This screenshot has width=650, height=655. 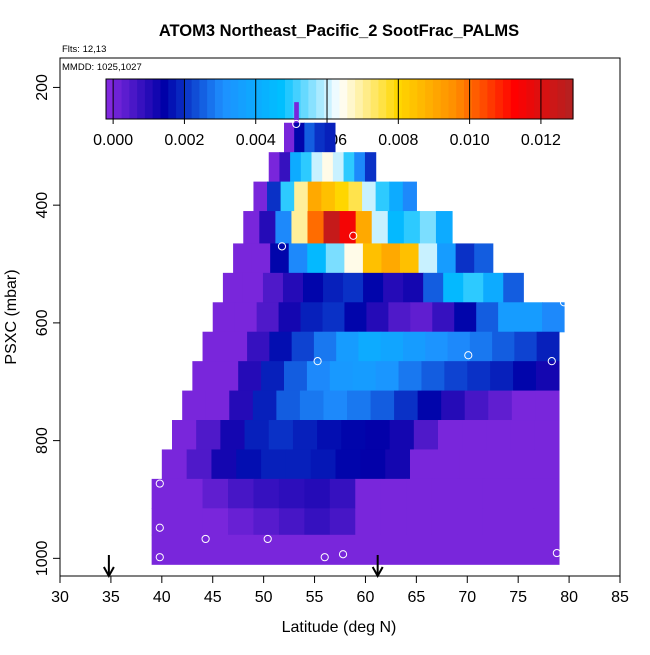 What do you see at coordinates (162, 597) in the screenshot?
I see `x-tick-label: 40` at bounding box center [162, 597].